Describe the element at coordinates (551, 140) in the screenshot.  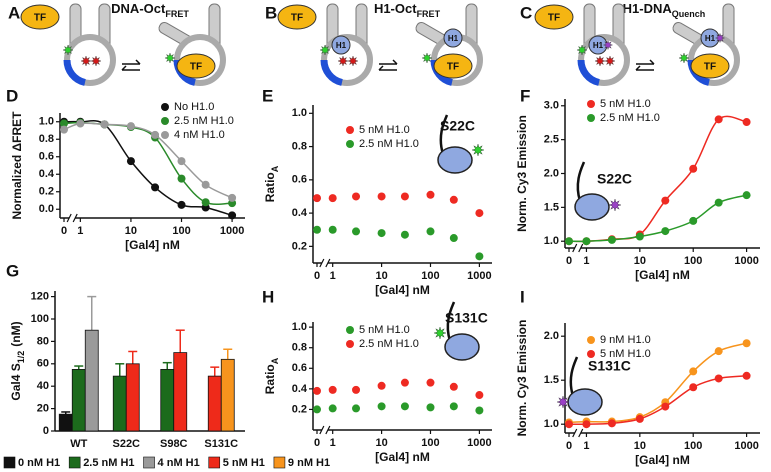
I see `y-tick-label: 2.5` at that location.